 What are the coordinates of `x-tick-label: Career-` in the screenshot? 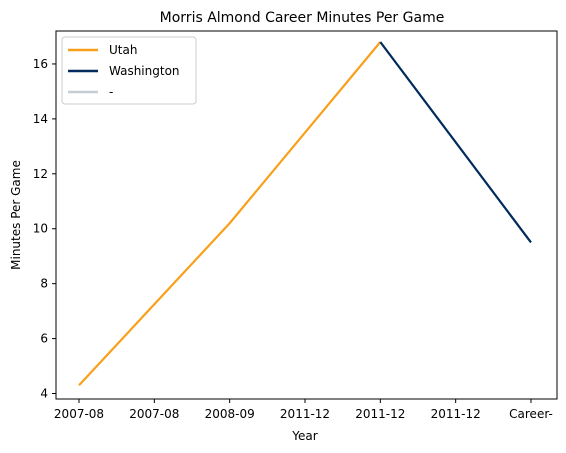 It's located at (531, 414).